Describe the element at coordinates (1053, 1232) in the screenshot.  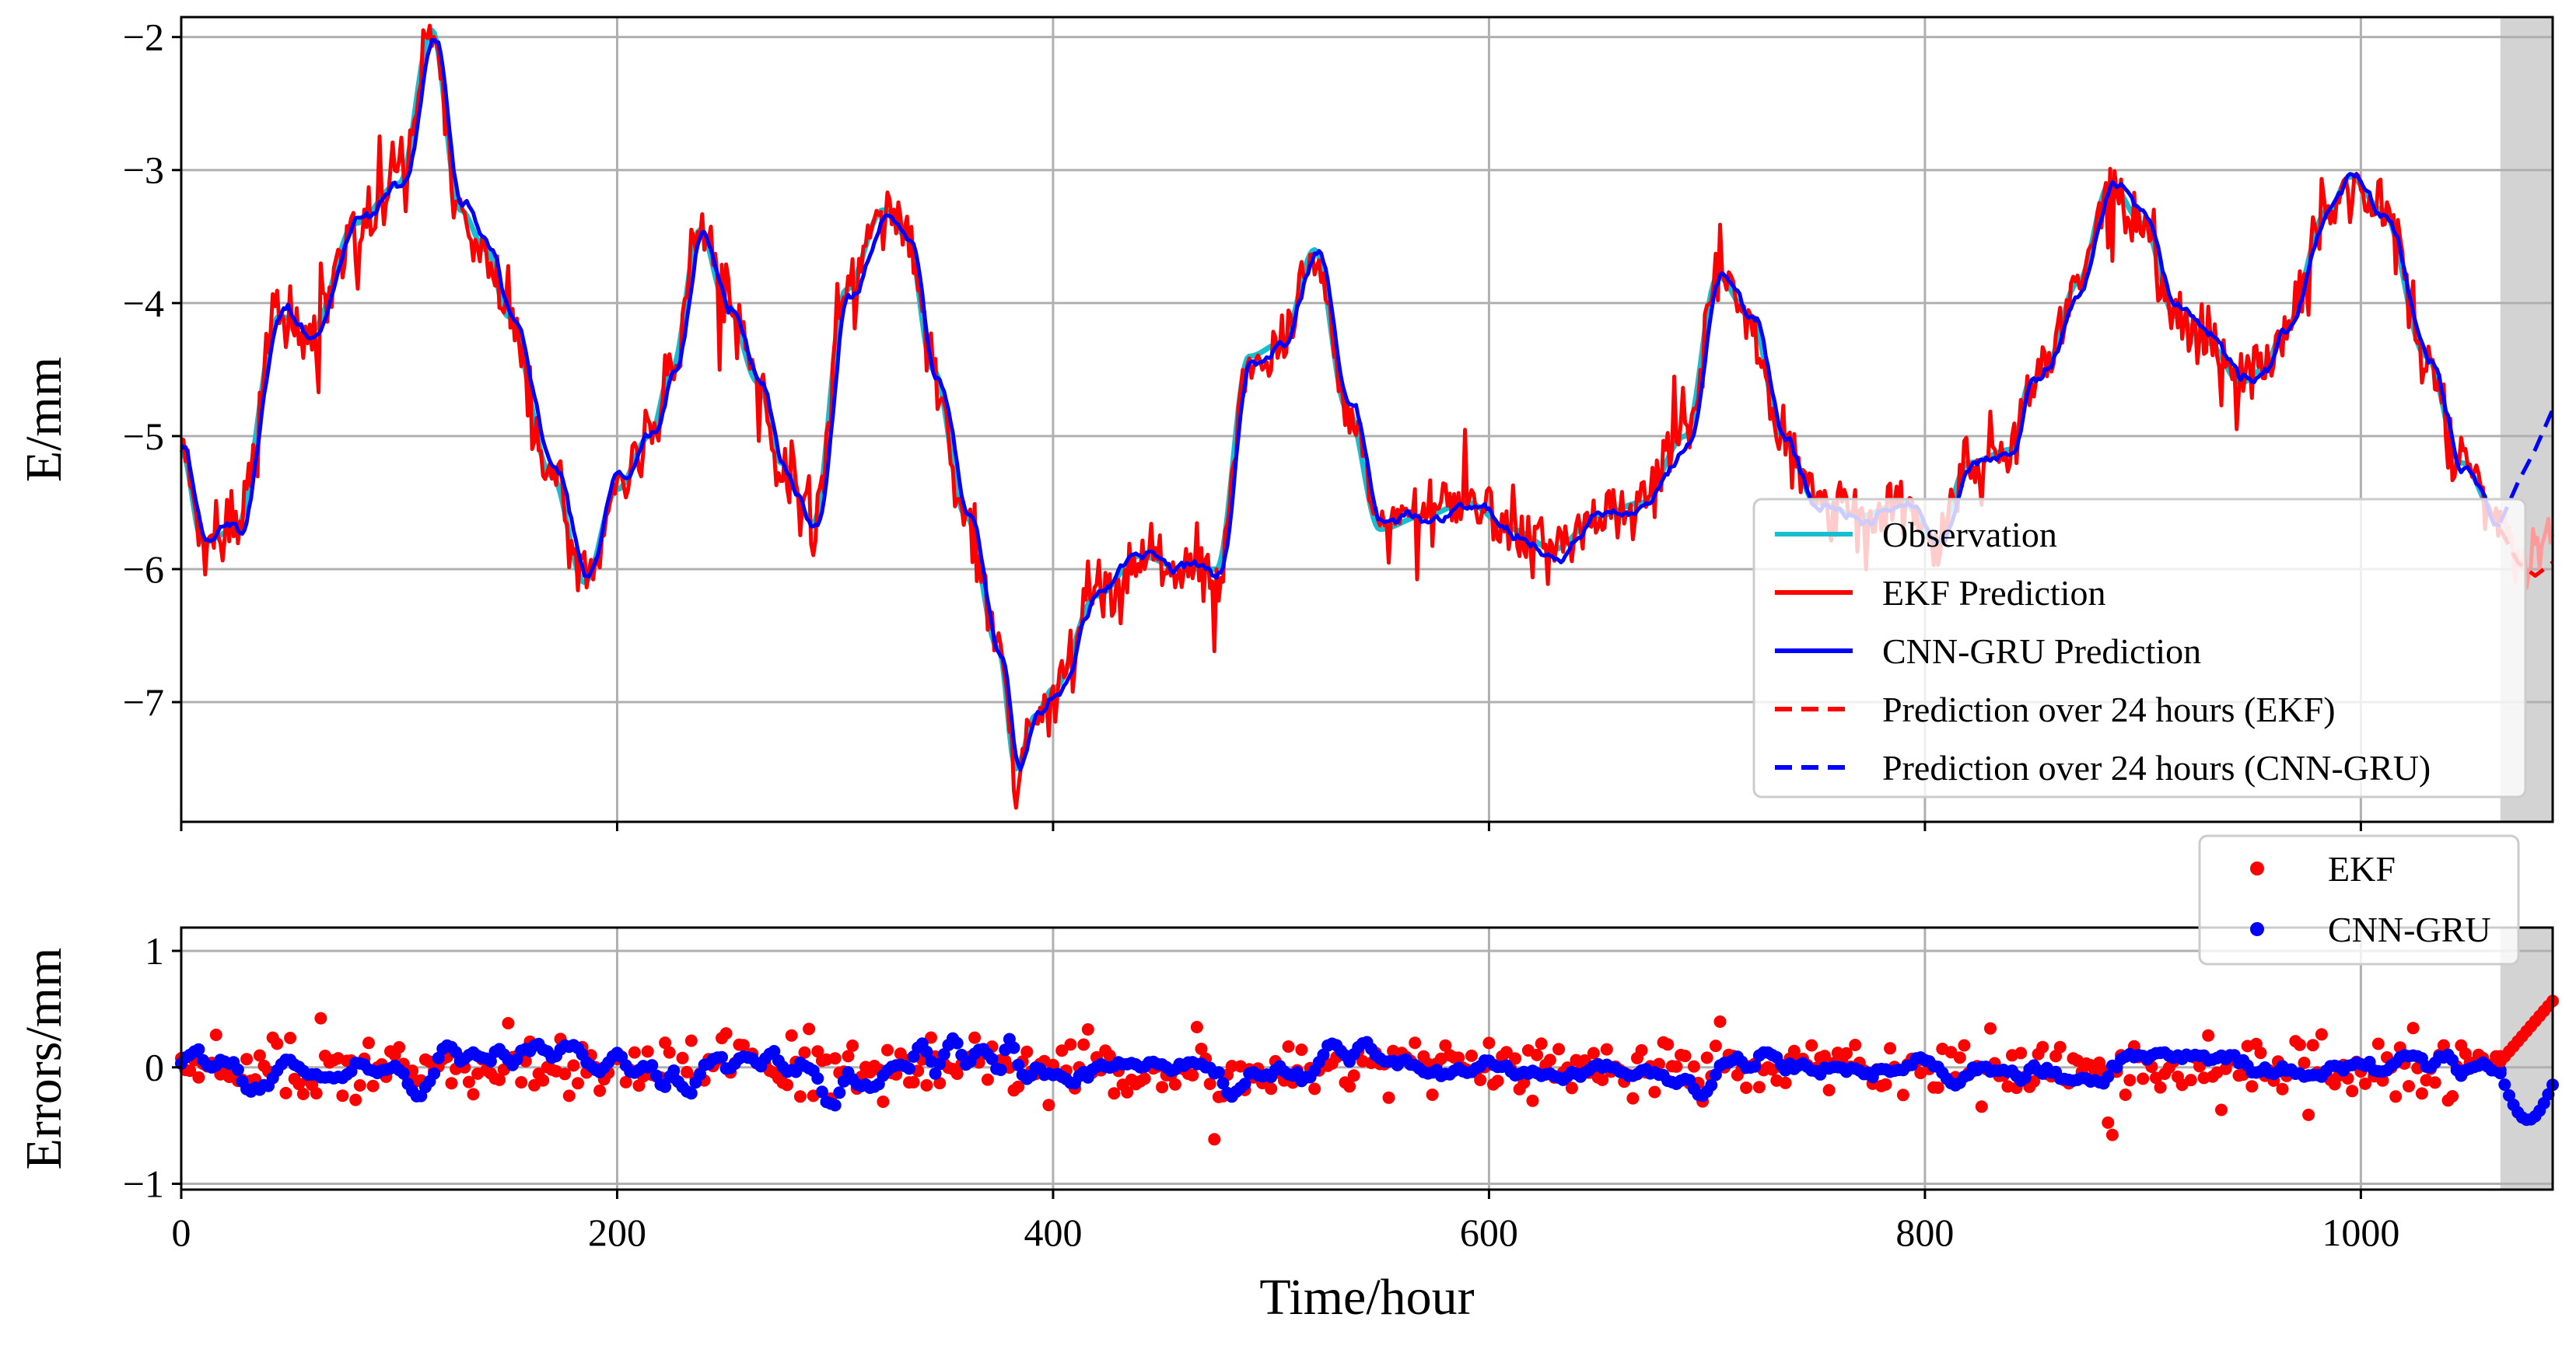
I see `x-tick-label: 400` at that location.